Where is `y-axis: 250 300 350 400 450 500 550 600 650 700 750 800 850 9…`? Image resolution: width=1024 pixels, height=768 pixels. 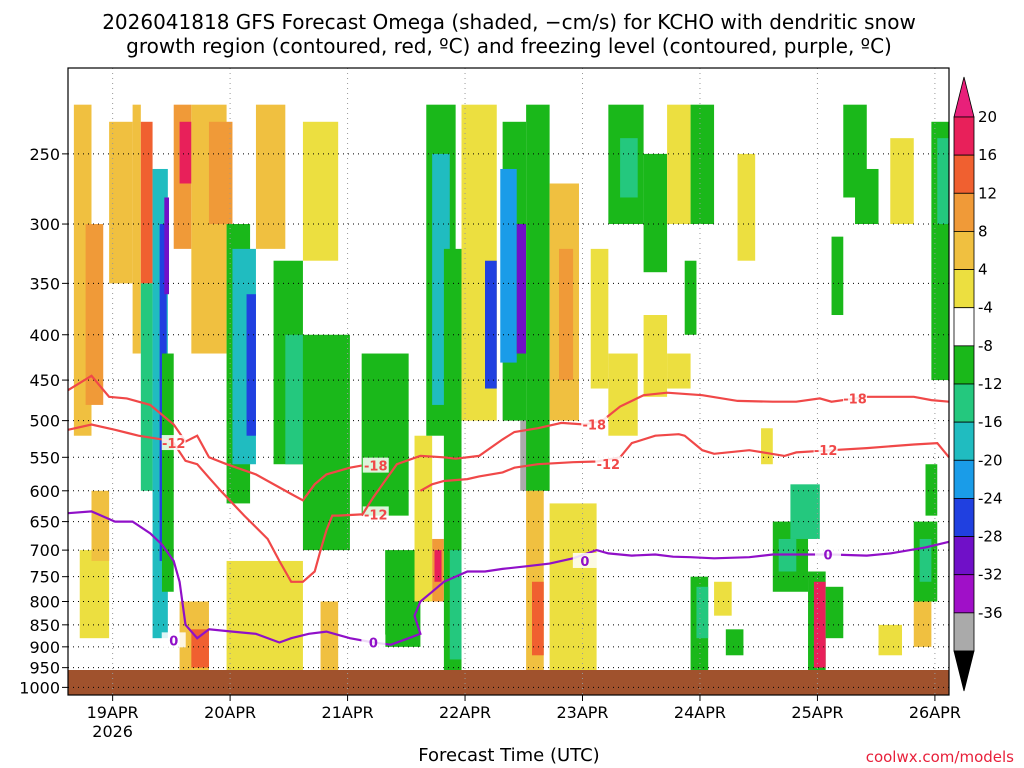 y-axis: 250 300 350 400 450 500 550 600 650 700 750 800 850 9… is located at coordinates (43, 421).